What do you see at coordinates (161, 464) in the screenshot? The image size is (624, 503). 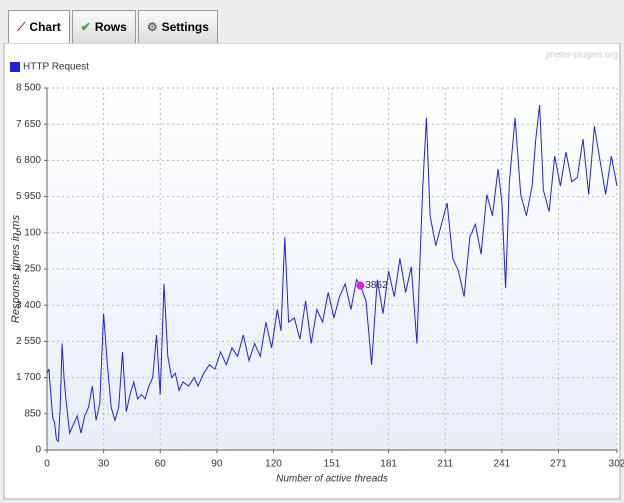 I see `x-tick-label: 60` at bounding box center [161, 464].